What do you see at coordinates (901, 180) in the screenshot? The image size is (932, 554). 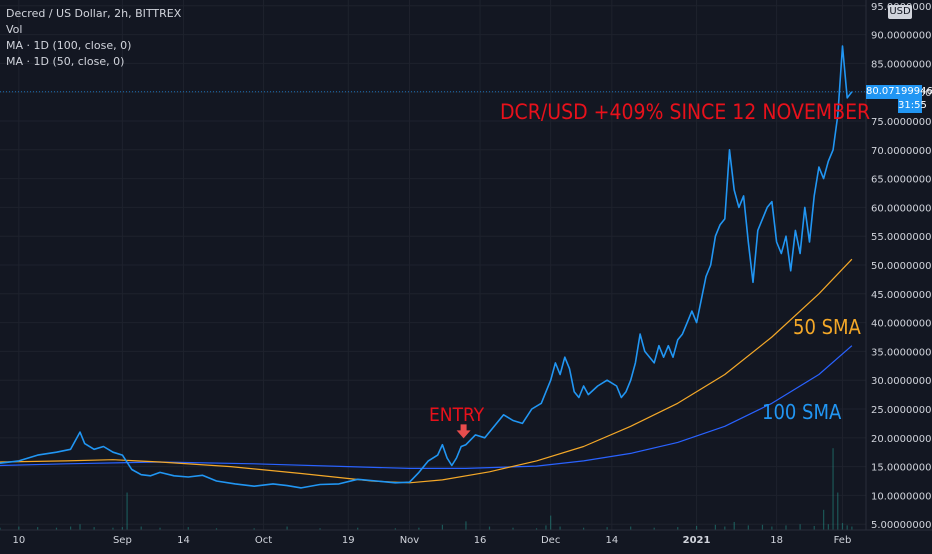 I see `y-tick-label: 65.00000000` at bounding box center [901, 180].